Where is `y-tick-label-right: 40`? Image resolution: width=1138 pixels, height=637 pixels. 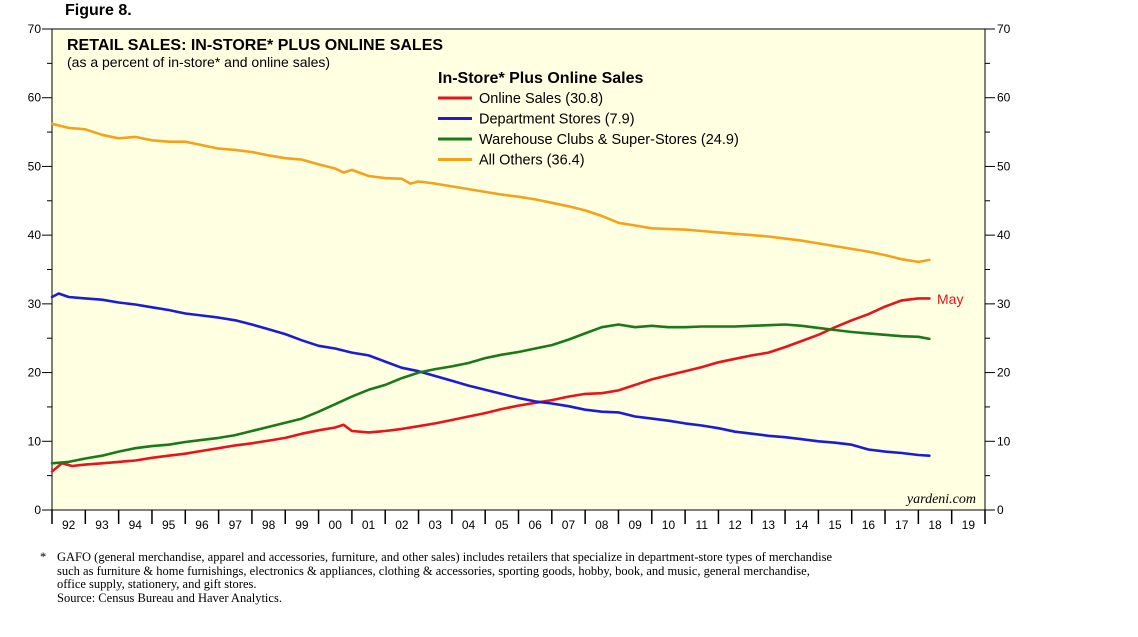 y-tick-label-right: 40 is located at coordinates (1004, 235).